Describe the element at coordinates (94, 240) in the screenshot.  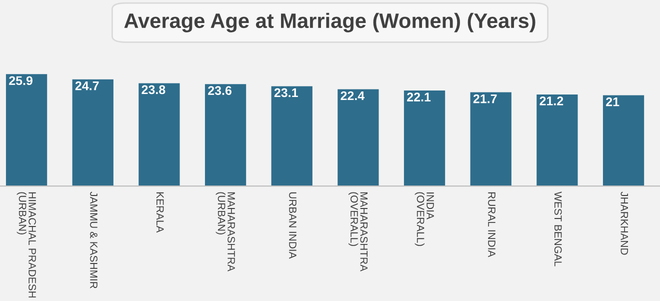
I see `x-tick-label: JAMMU & KASHMIR` at that location.